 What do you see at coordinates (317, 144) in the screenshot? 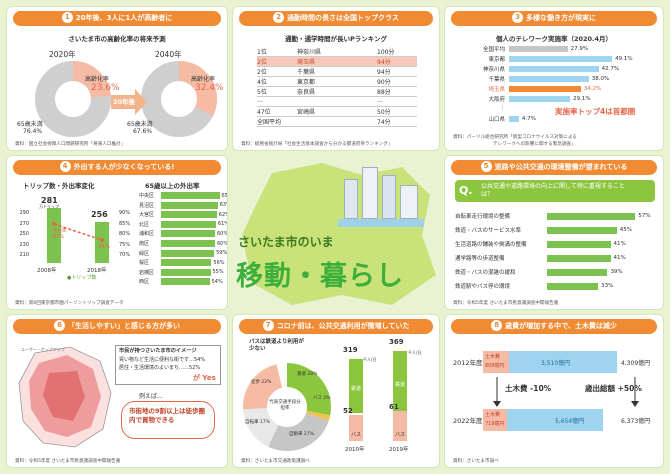
I see `source-note: 資料：総務省統計局「社会生活基本調査から分かる都道府県ランキング」` at bounding box center [317, 144].